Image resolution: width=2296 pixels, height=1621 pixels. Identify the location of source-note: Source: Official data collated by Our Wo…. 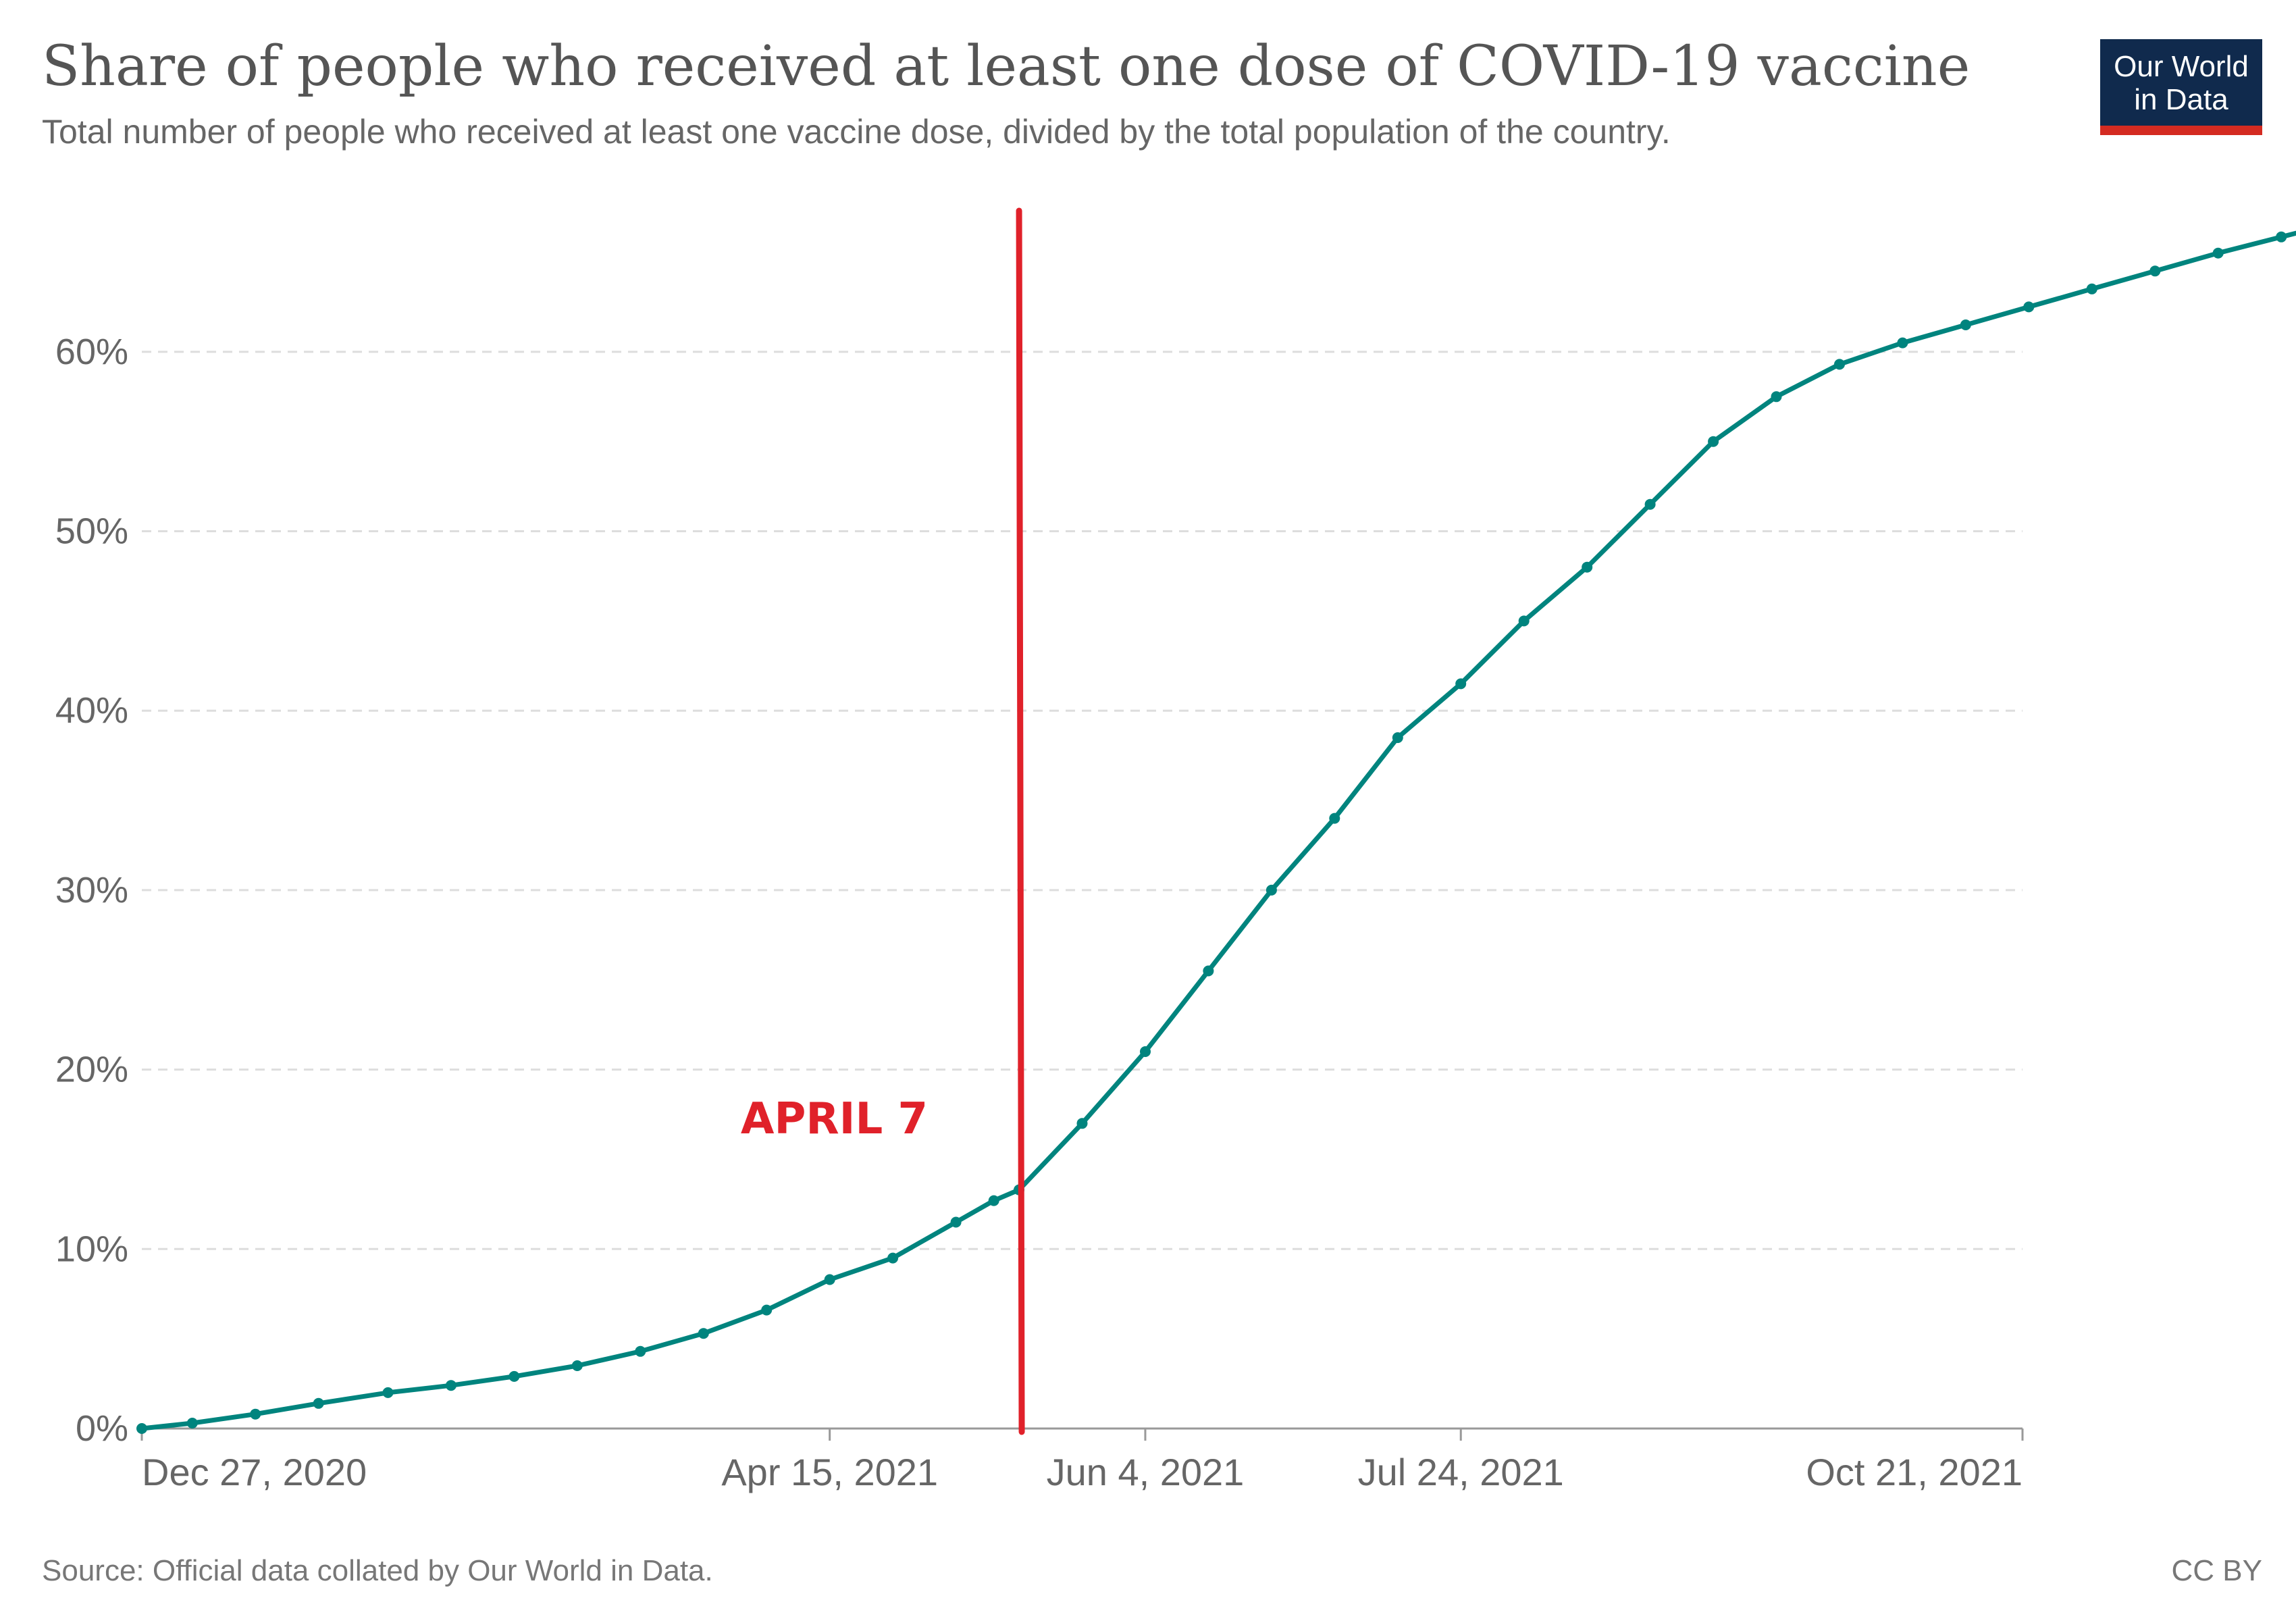
(377, 1570).